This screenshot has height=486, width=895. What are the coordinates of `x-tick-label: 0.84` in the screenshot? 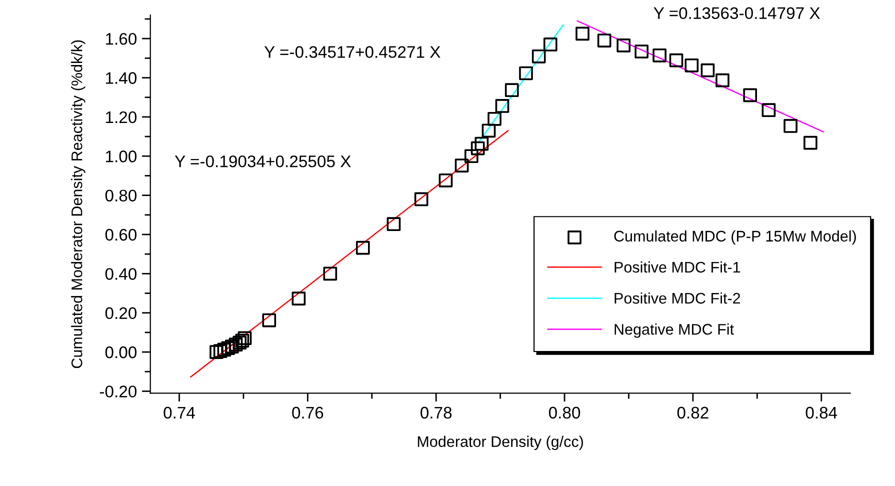 It's located at (822, 412).